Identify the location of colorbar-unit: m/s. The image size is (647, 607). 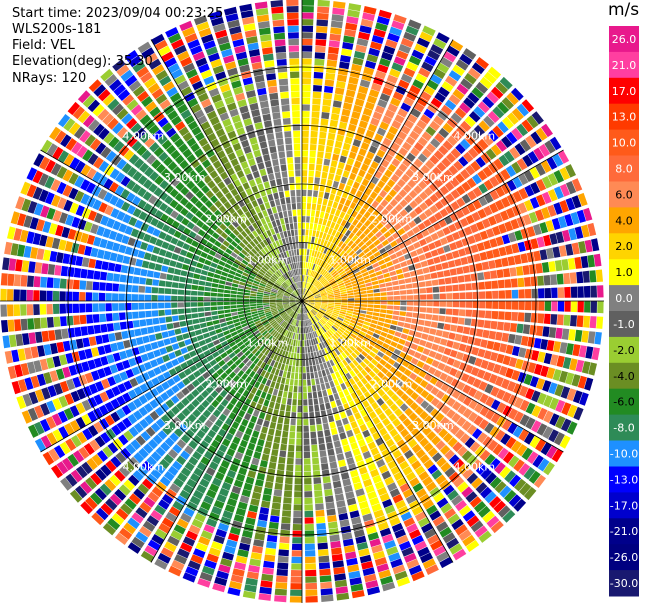
(624, 10).